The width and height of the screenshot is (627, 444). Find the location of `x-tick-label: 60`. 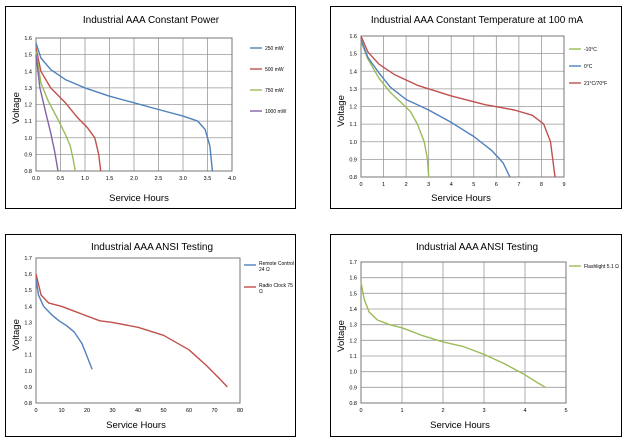

x-tick-label: 60 is located at coordinates (189, 411).